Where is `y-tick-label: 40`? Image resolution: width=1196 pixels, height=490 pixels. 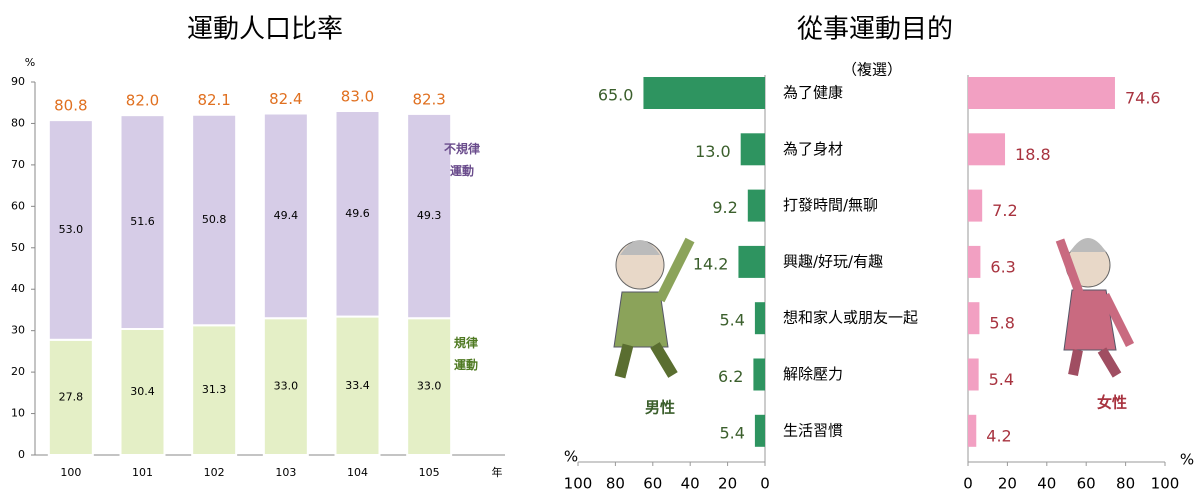
y-tick-label: 40 is located at coordinates (18, 288).